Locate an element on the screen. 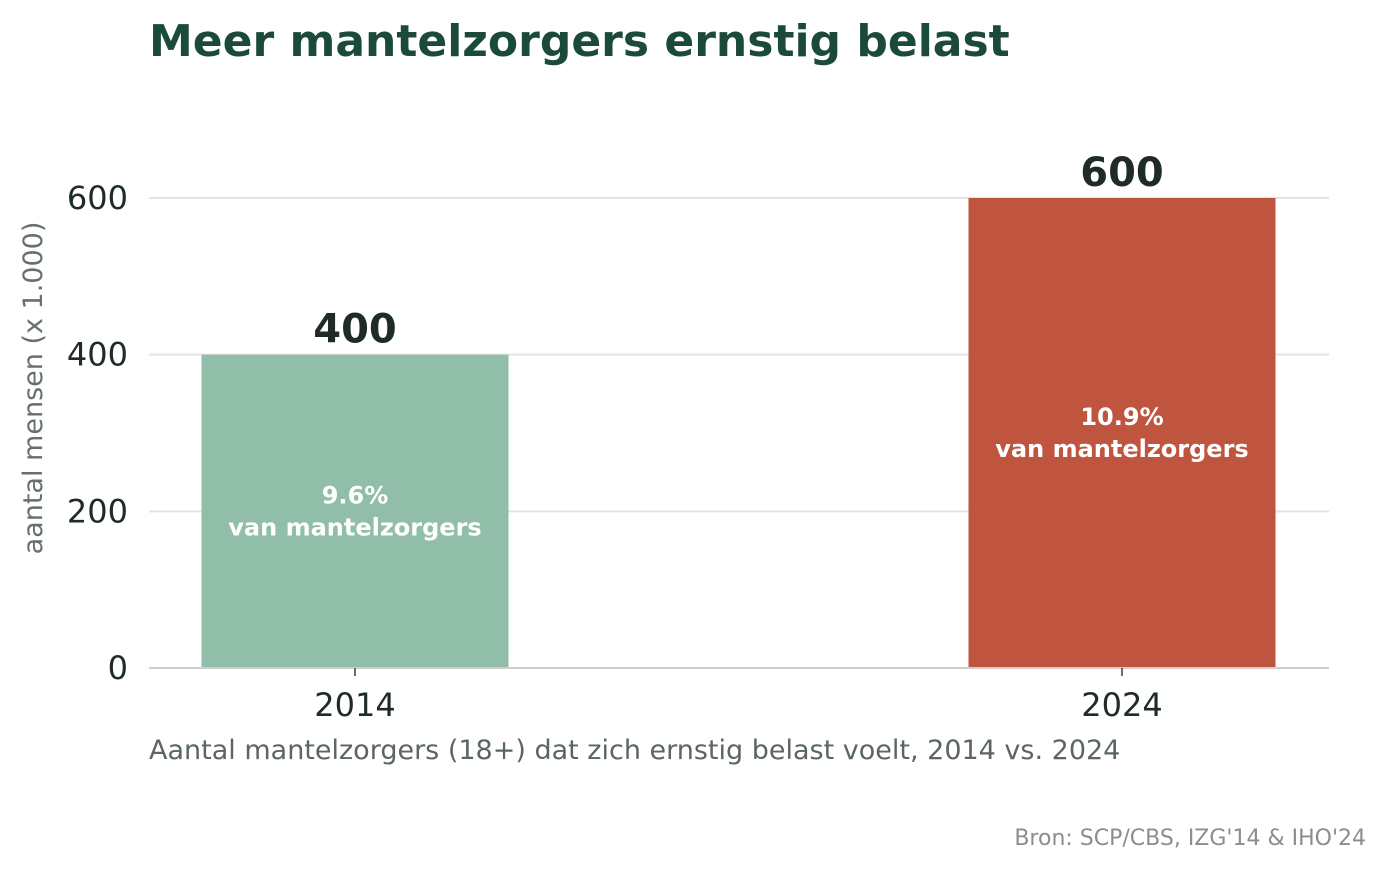 The width and height of the screenshot is (1387, 870). bar-value-label: 600 is located at coordinates (1122, 173).